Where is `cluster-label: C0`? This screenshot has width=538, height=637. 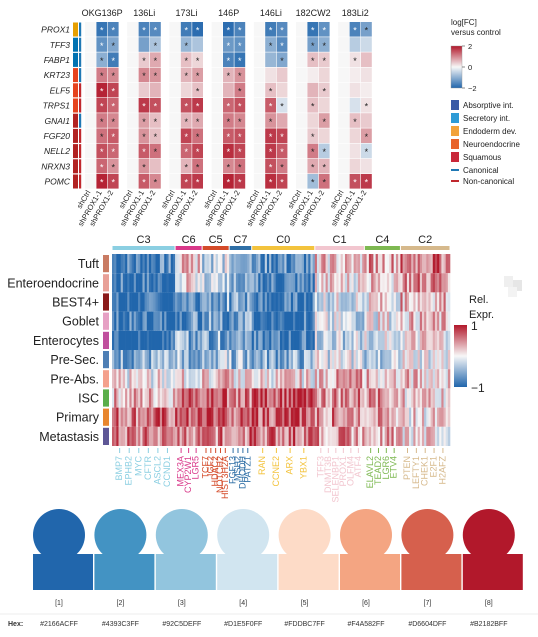
cluster-label: C0 is located at coordinates (283, 240).